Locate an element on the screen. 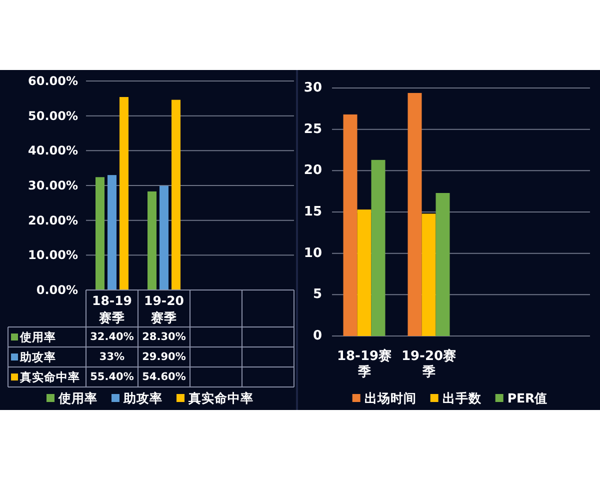  data-label: 29.90% is located at coordinates (164, 357).